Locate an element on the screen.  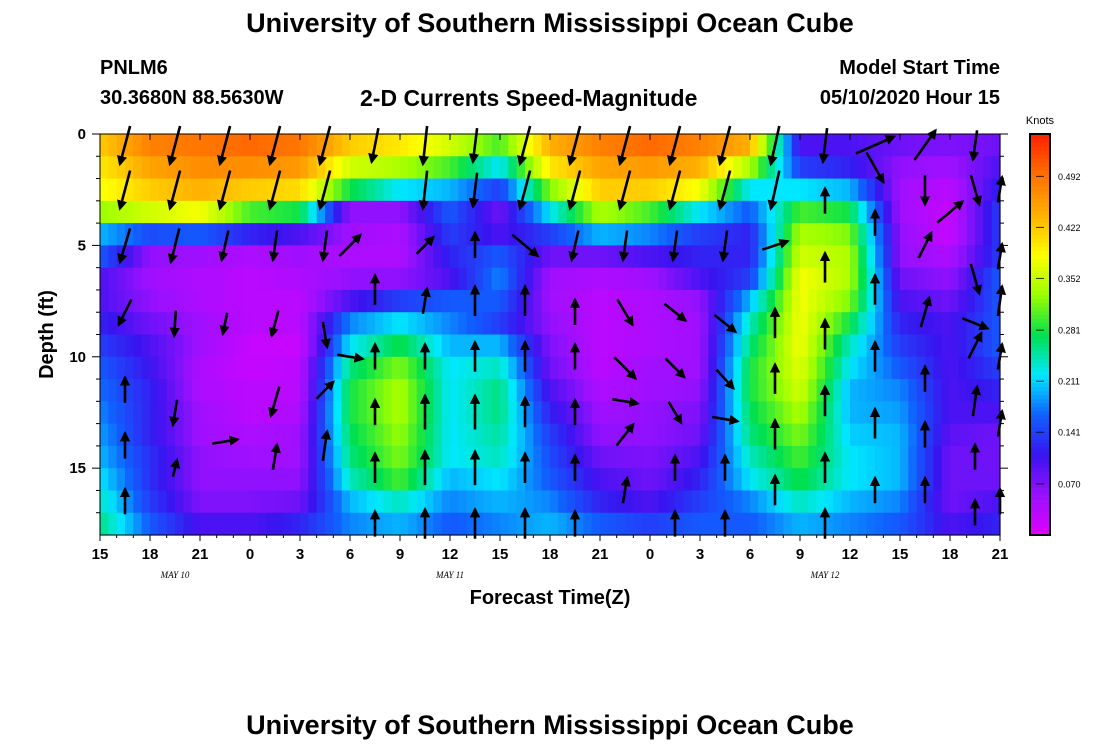
colorbar-tick-label: 0.281 is located at coordinates (1069, 331).